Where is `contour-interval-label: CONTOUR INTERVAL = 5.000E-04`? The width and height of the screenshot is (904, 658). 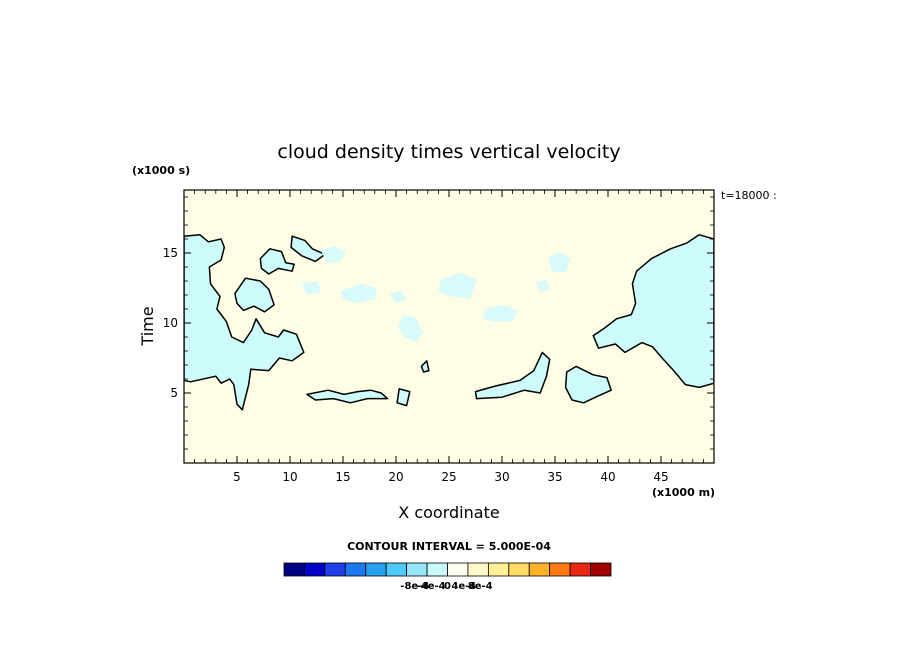 contour-interval-label: CONTOUR INTERVAL = 5.000E-04 is located at coordinates (449, 546).